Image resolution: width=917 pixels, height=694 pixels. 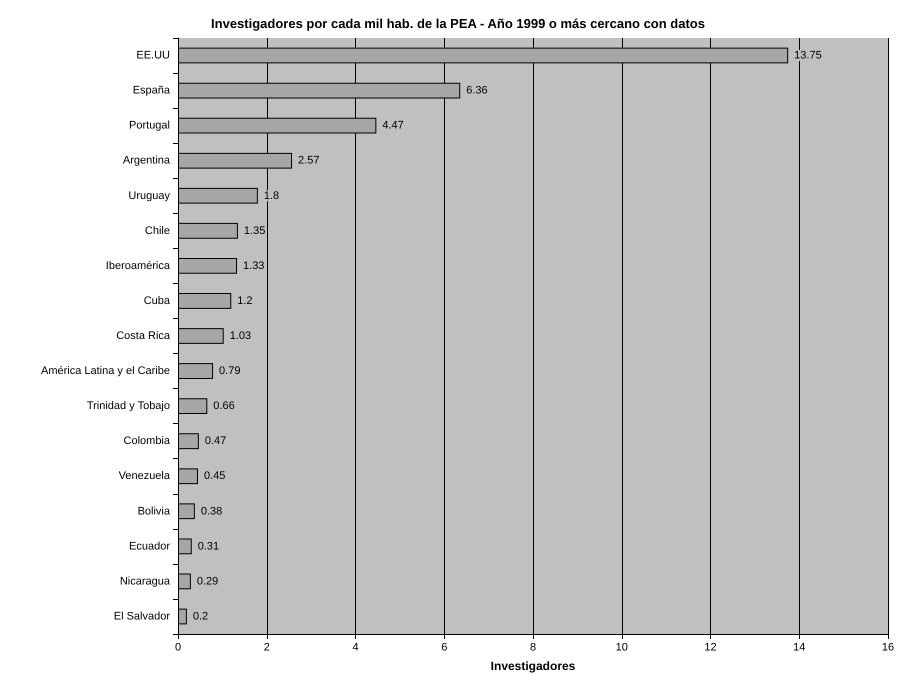 What do you see at coordinates (151, 90) in the screenshot?
I see `y-tick-label: España` at bounding box center [151, 90].